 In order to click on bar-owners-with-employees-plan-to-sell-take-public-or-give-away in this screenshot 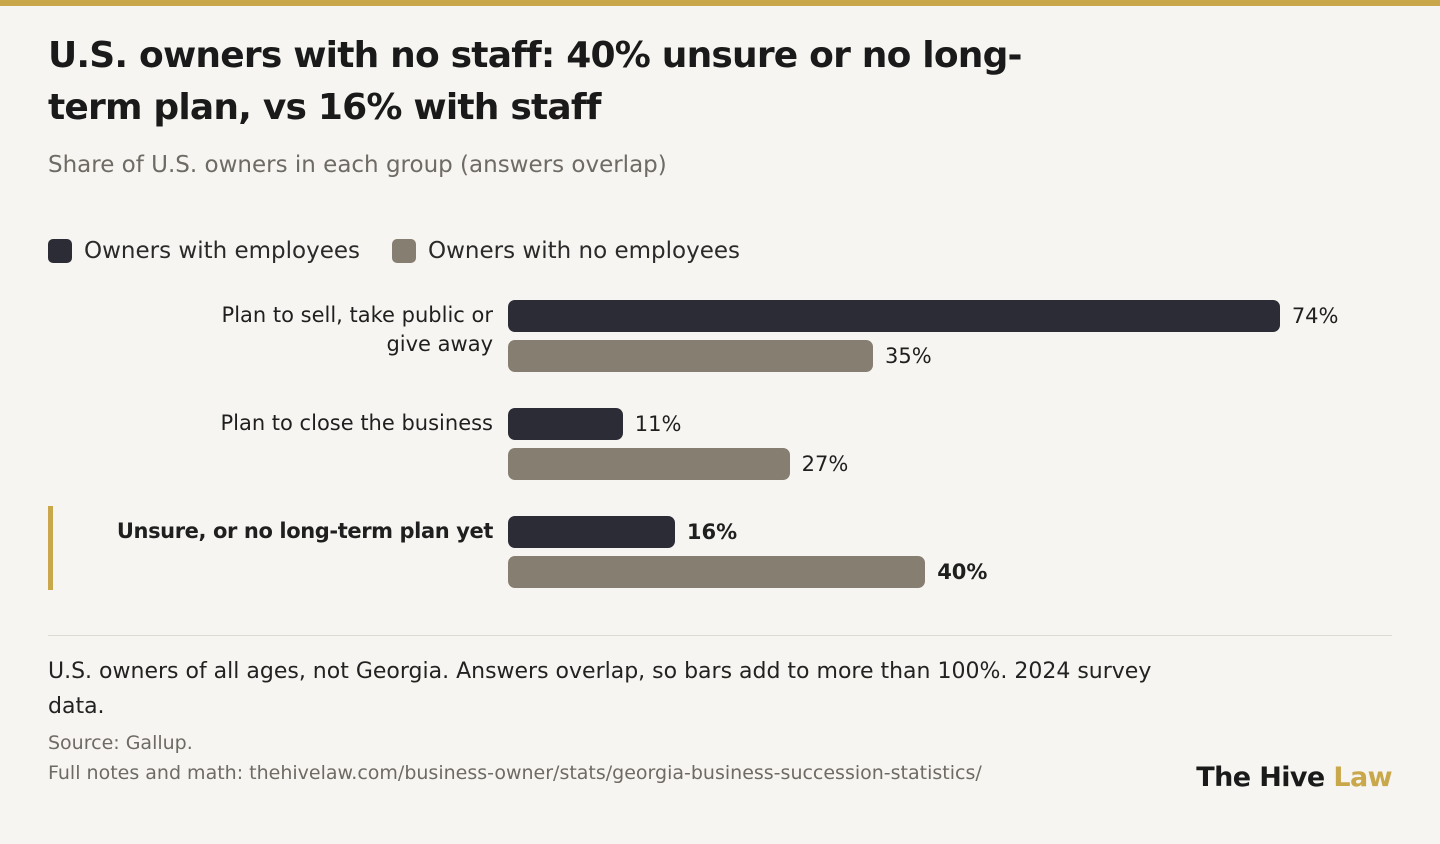, I will do `click(894, 316)`.